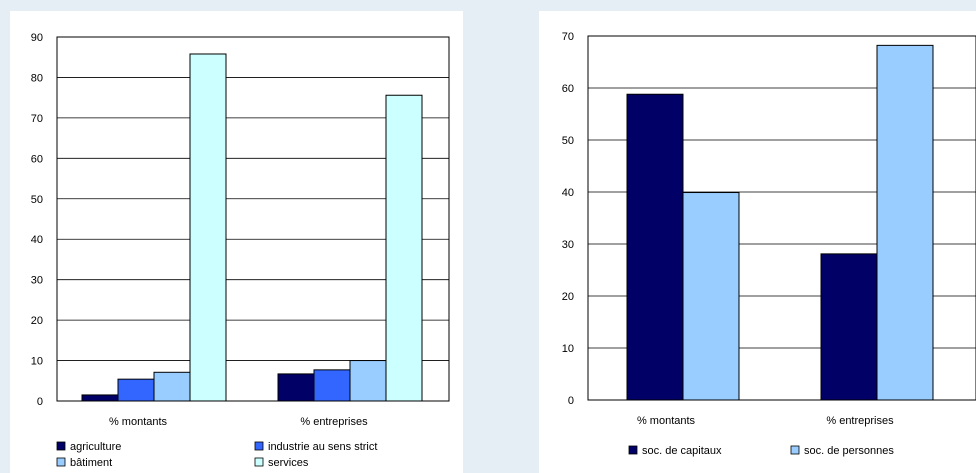  Describe the element at coordinates (849, 451) in the screenshot. I see `legend-label-soc-de-personnes: soc. de personnes` at that location.